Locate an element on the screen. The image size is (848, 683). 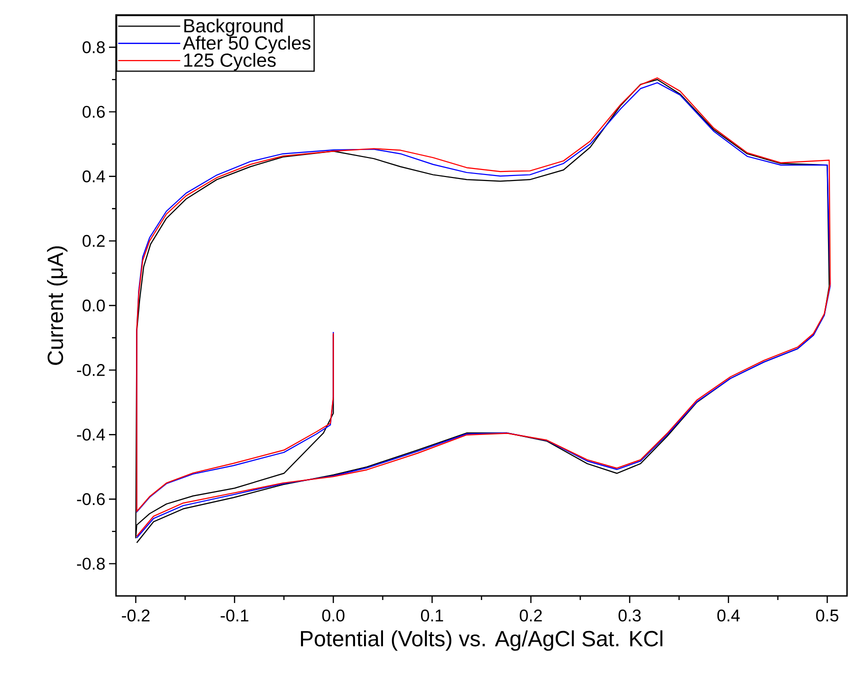
x-tick-label: 0.4 is located at coordinates (728, 616).